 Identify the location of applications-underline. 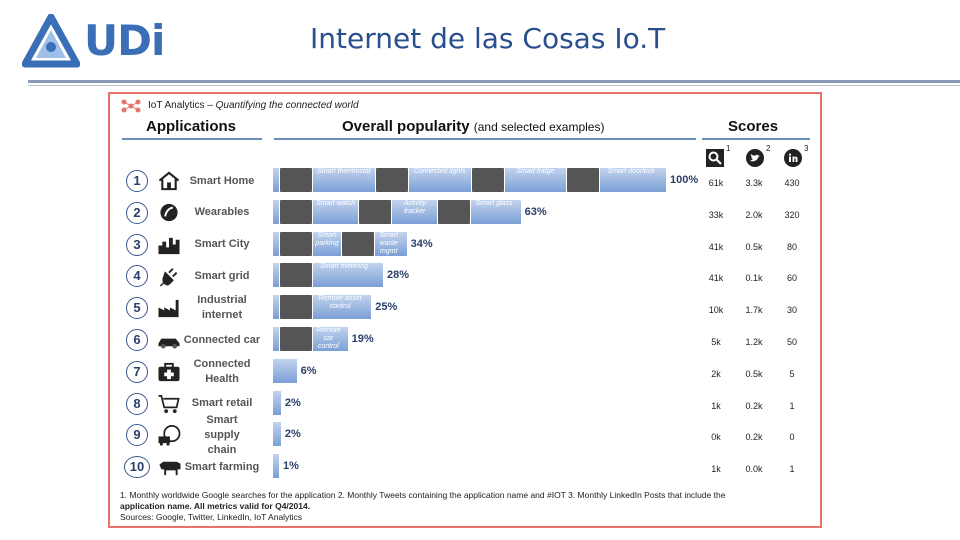
(192, 139).